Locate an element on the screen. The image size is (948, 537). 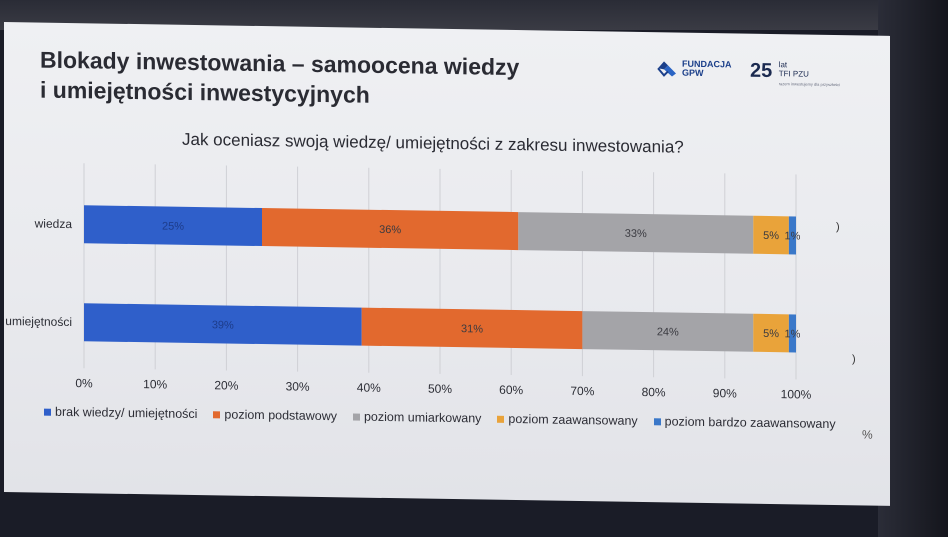
legend-item: poziom bardzo zaawansowany is located at coordinates (744, 423).